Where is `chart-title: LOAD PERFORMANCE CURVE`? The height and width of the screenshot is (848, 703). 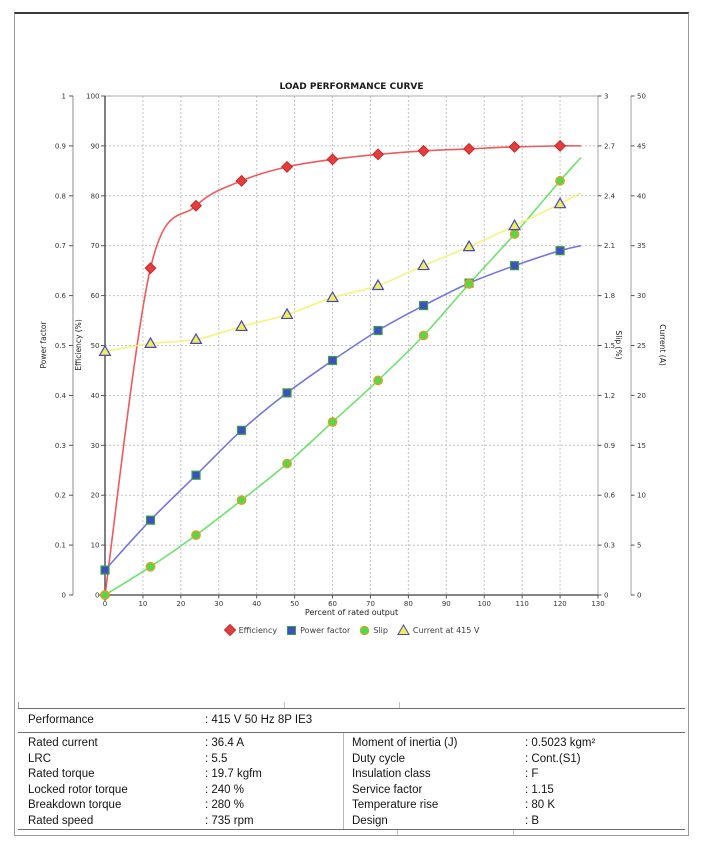
chart-title: LOAD PERFORMANCE CURVE is located at coordinates (351, 87).